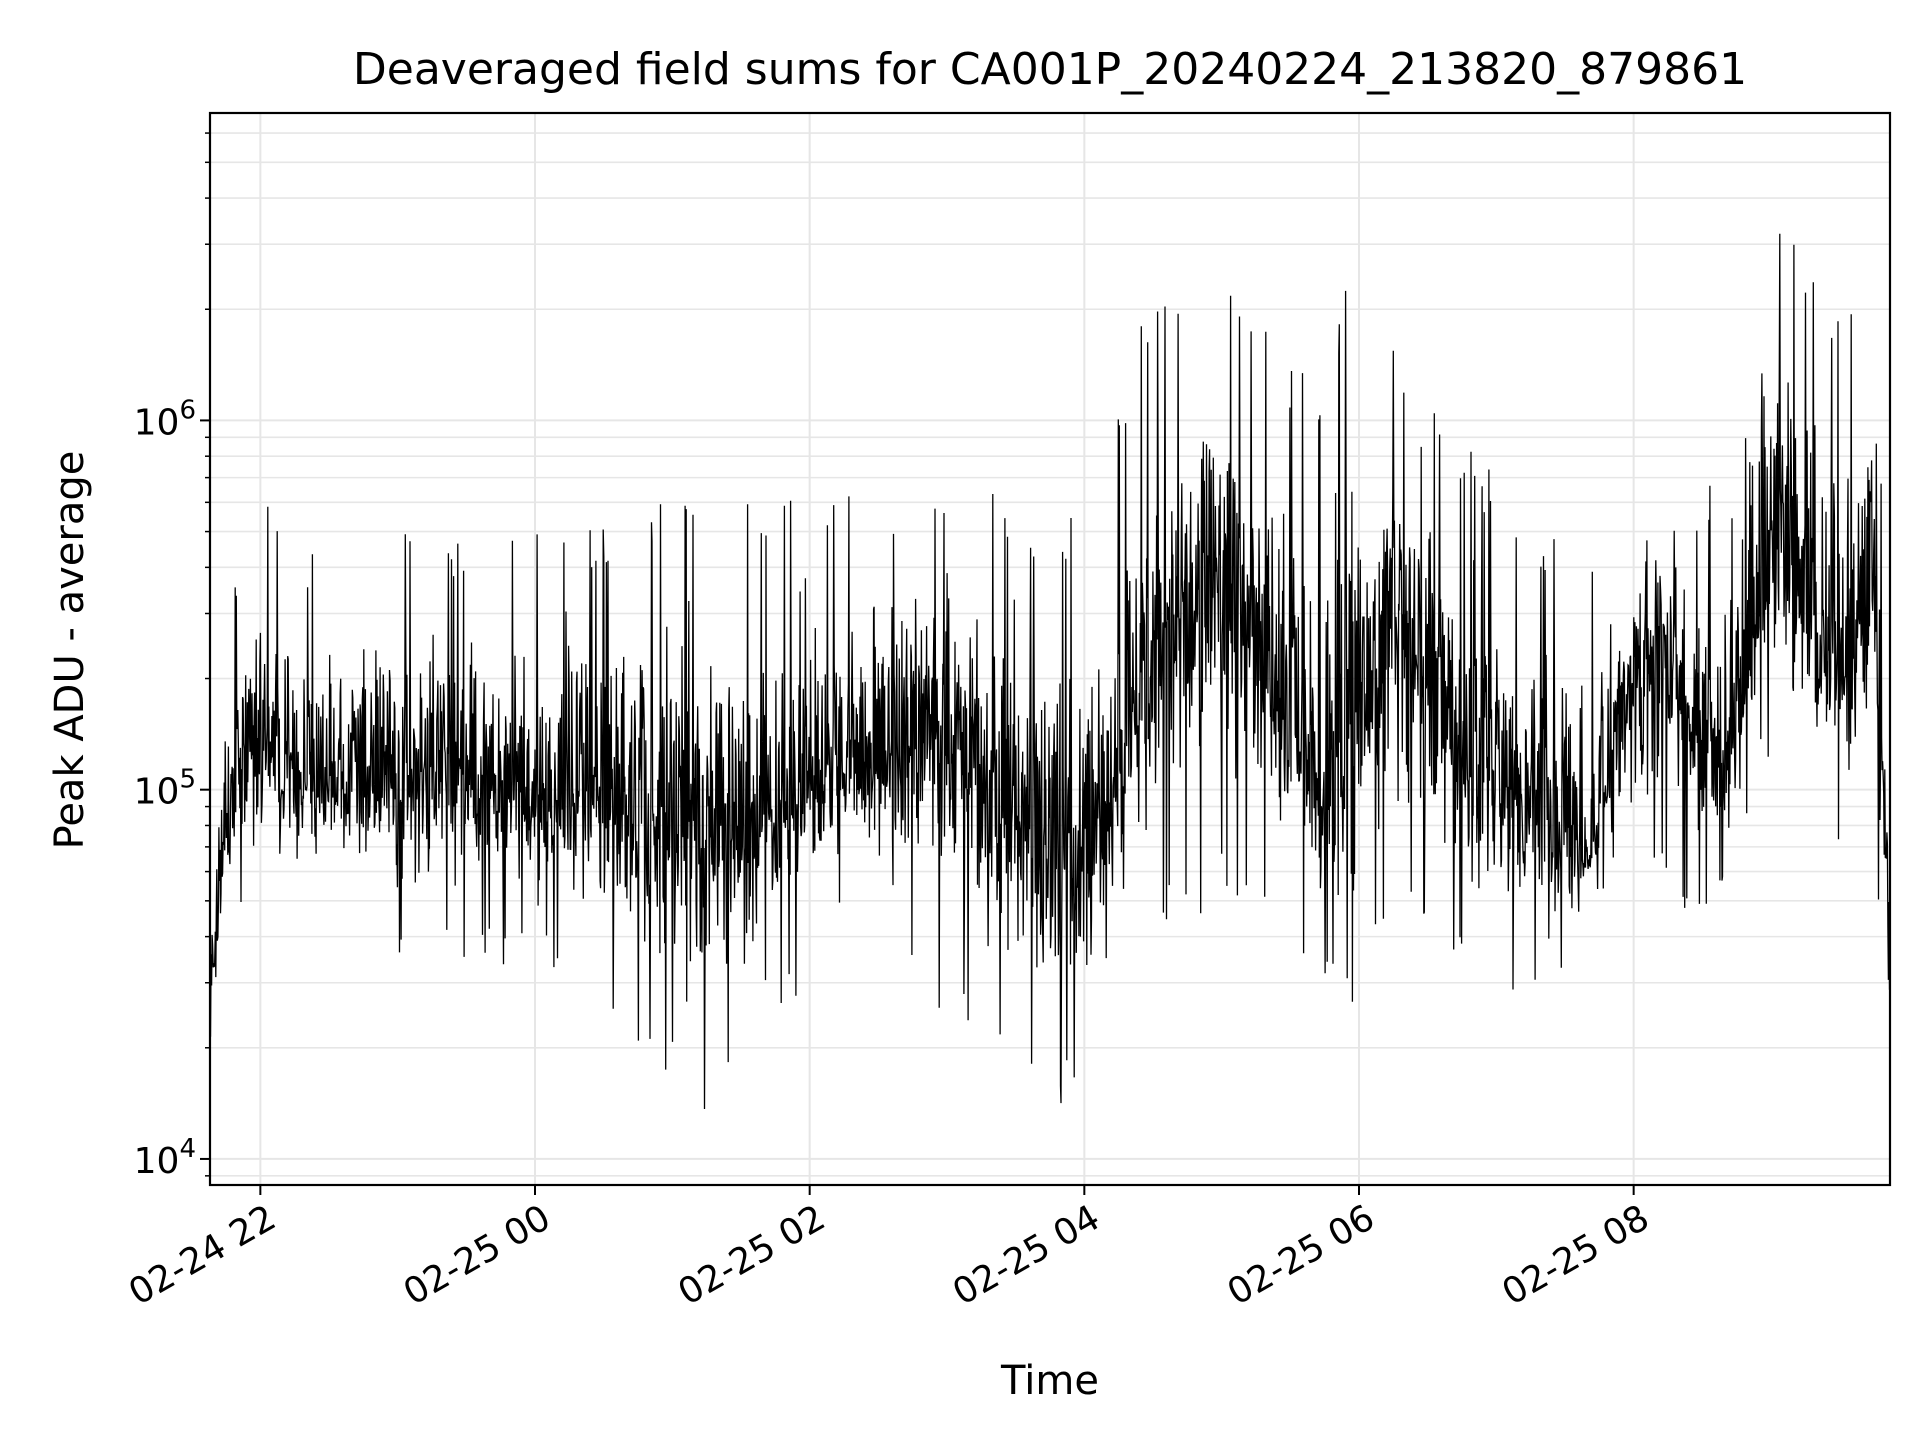 This screenshot has width=1920, height=1444. I want to click on x-tick-label: 02-25 08, so click(1575, 1255).